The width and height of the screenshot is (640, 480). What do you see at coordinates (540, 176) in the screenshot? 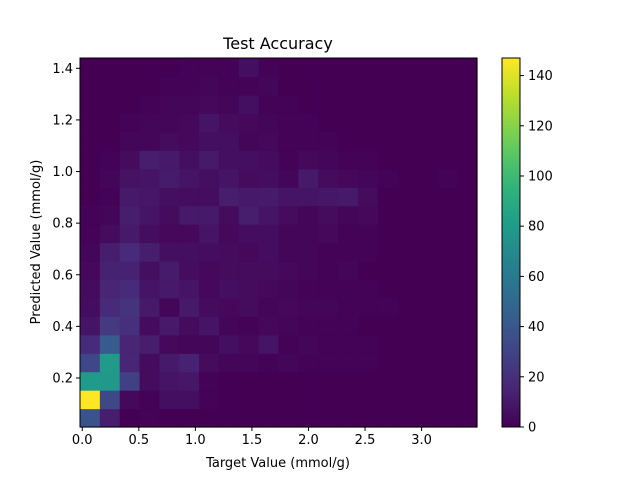
I see `colorbar-tick-label: 100` at bounding box center [540, 176].